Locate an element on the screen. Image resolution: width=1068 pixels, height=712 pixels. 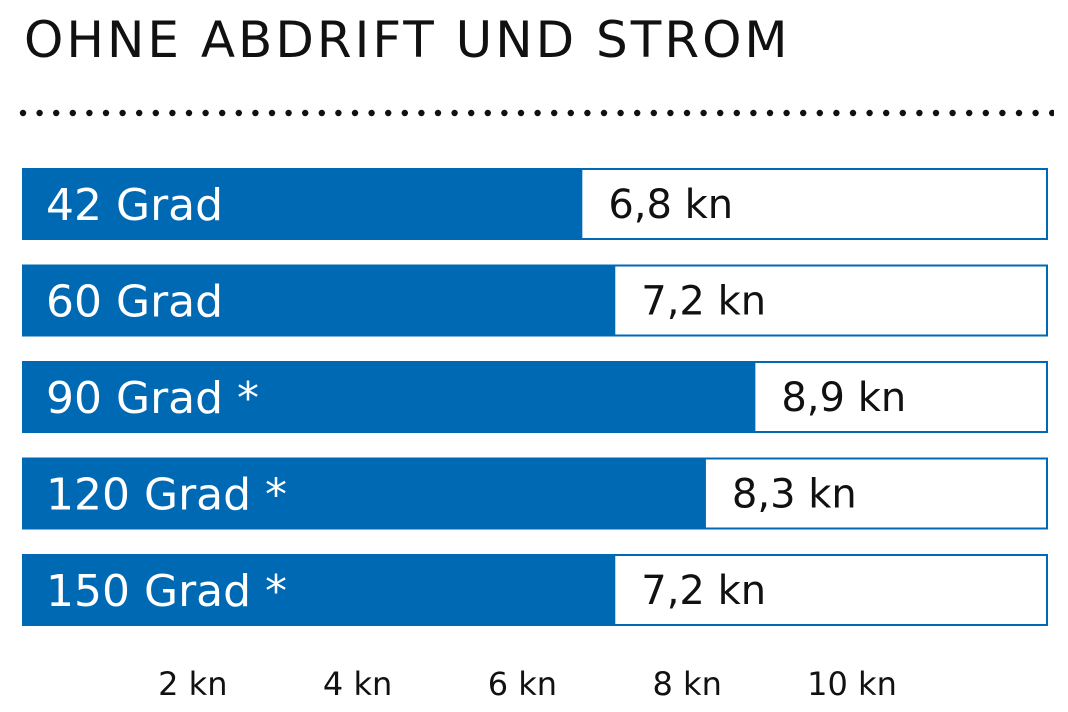
x-tick-label: 6 kn is located at coordinates (522, 684).